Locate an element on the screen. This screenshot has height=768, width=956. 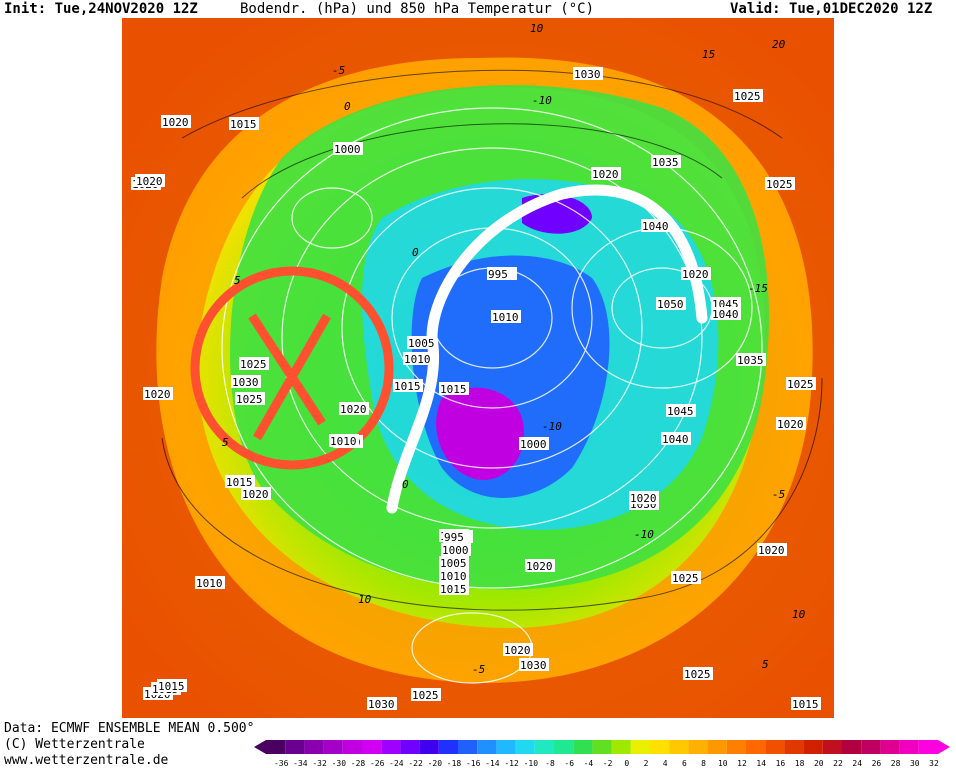
legend-arrow-right is located at coordinates (944, 747).